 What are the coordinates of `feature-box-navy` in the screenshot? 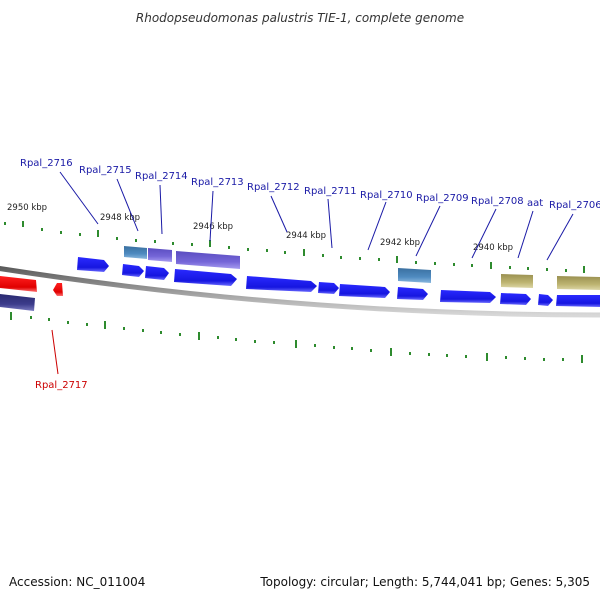 It's located at (17, 302).